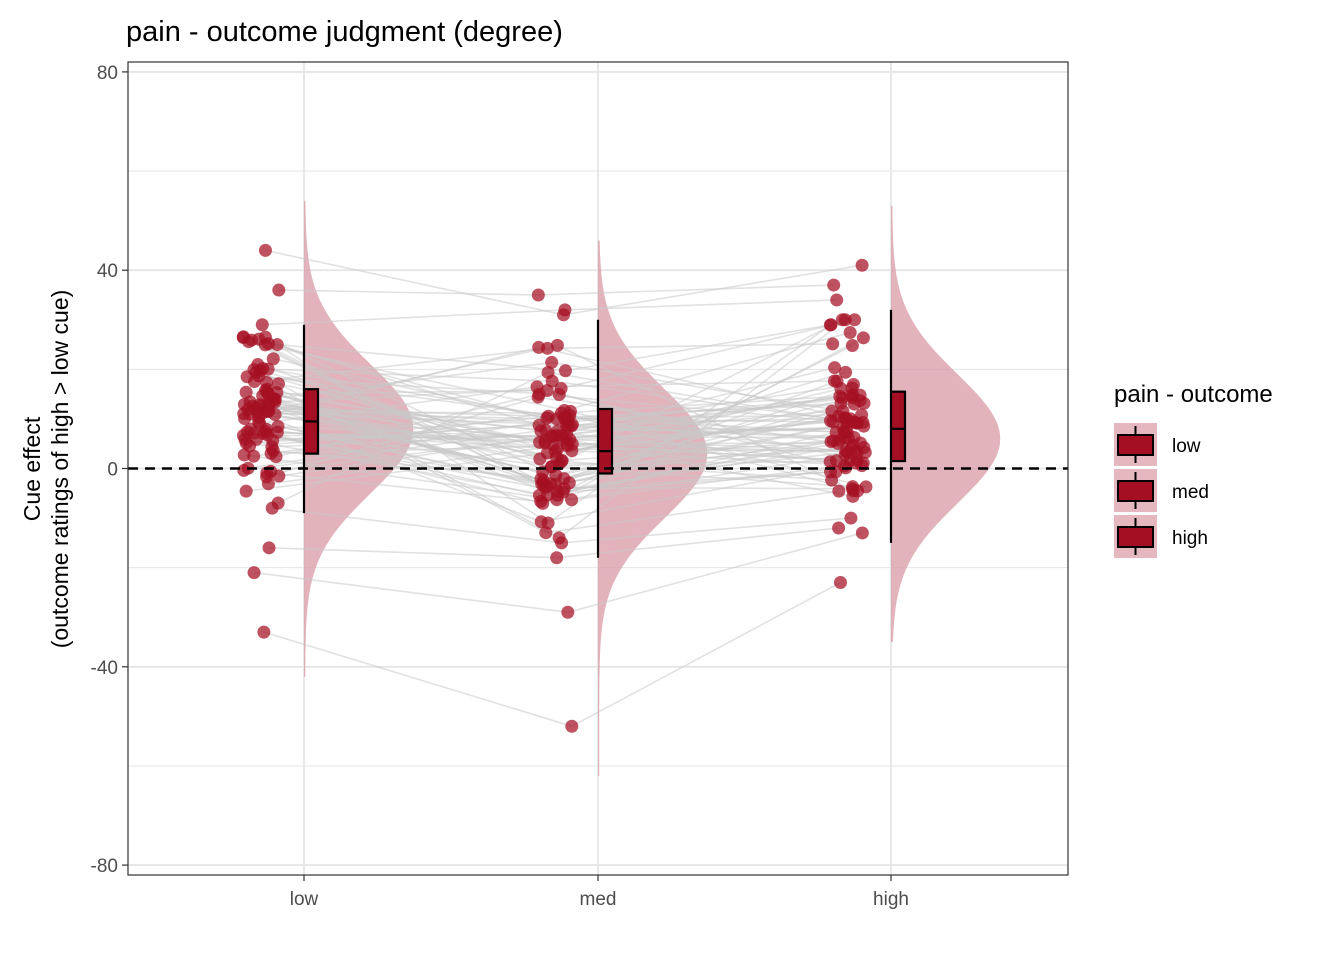  I want to click on y-axis-title-line2: (outcome ratings of high > low cue), so click(60, 469).